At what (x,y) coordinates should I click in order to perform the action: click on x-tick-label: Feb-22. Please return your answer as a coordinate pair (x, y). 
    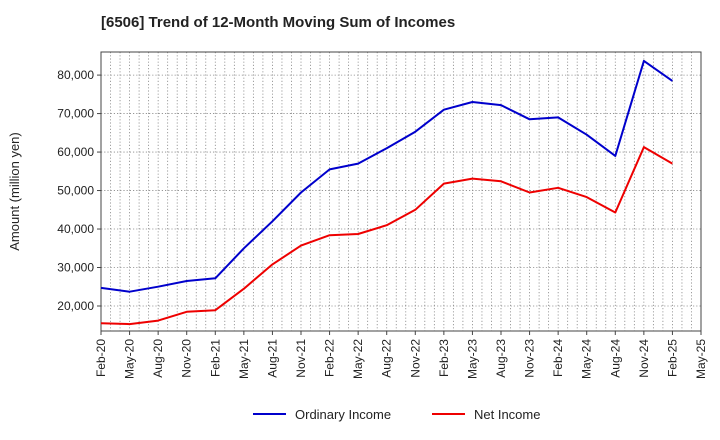
    Looking at the image, I should click on (330, 358).